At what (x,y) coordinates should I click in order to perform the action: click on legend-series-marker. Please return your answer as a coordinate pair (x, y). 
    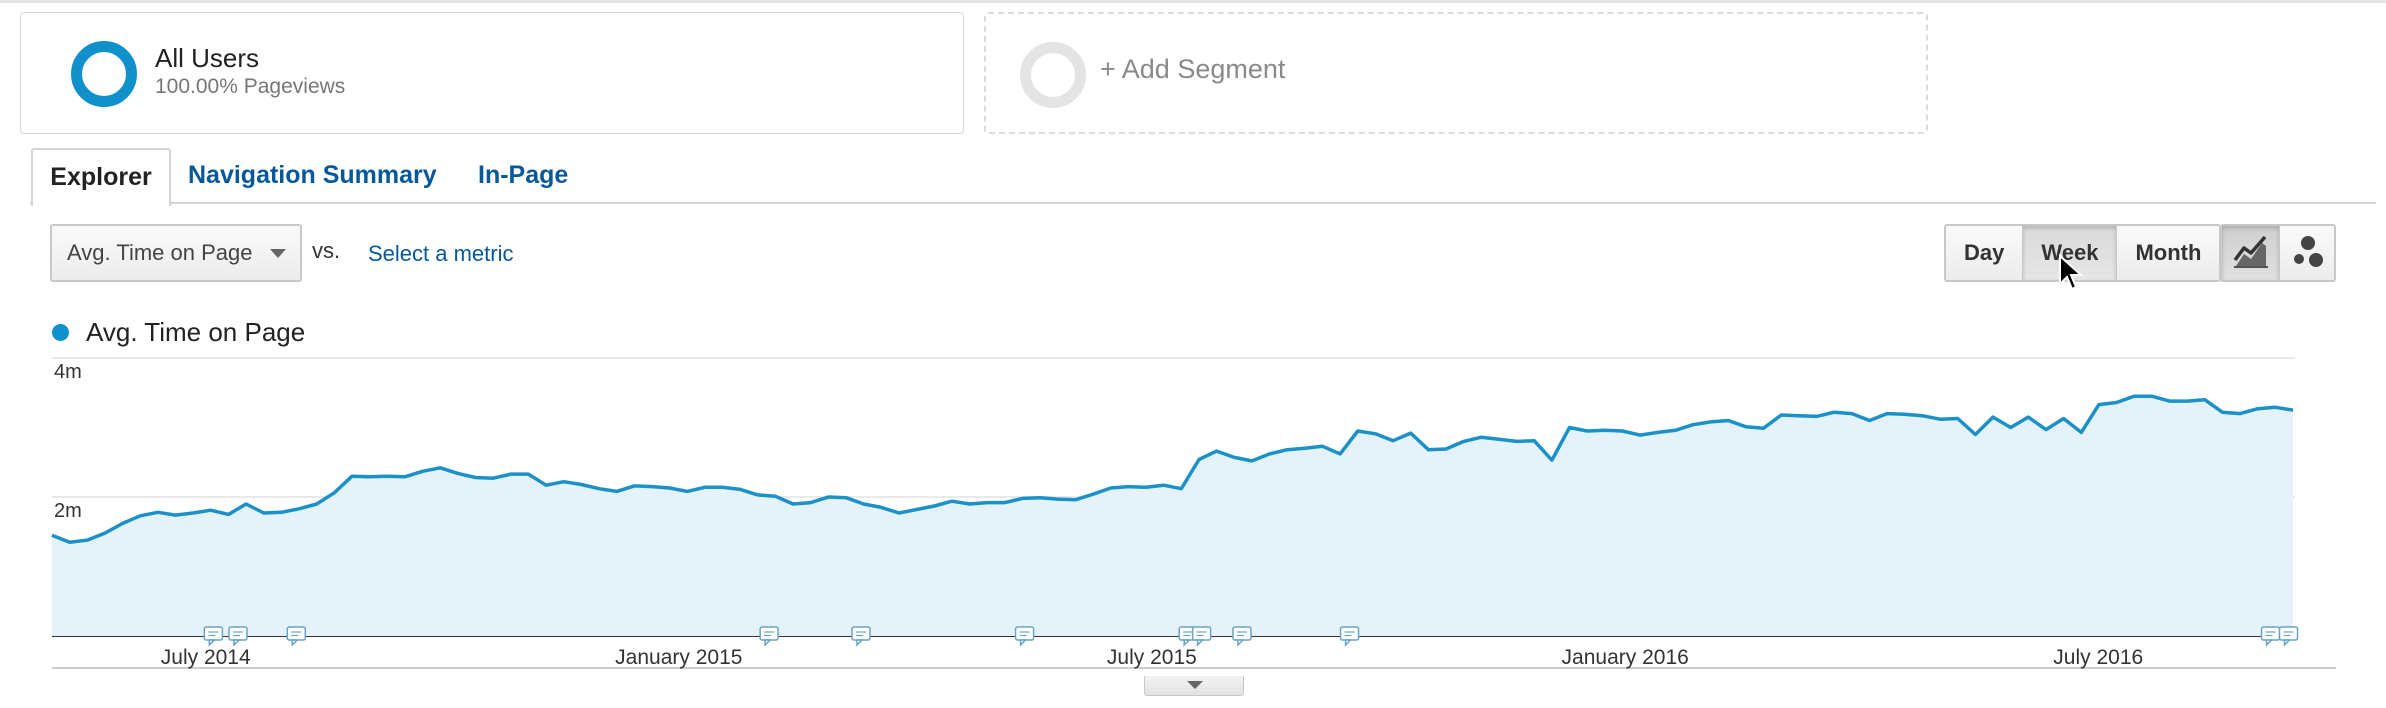
    Looking at the image, I should click on (60, 332).